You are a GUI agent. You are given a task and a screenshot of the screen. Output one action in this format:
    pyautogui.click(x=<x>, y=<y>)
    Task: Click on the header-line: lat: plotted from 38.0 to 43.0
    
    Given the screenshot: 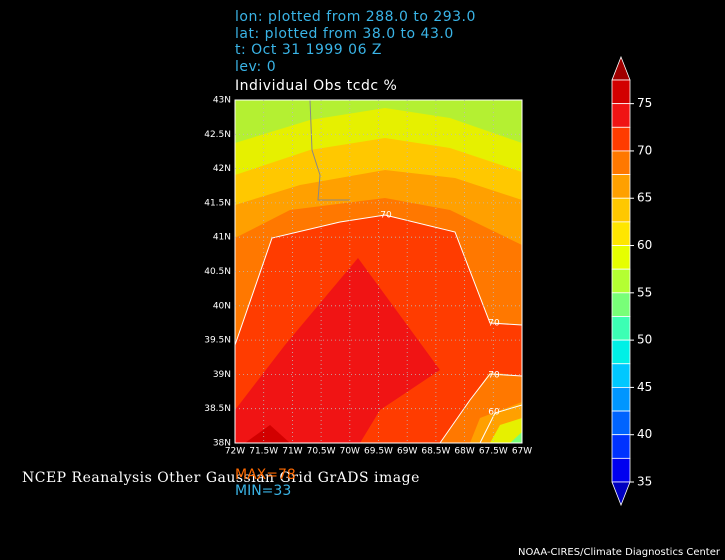 What is the action you would take?
    pyautogui.click(x=344, y=34)
    